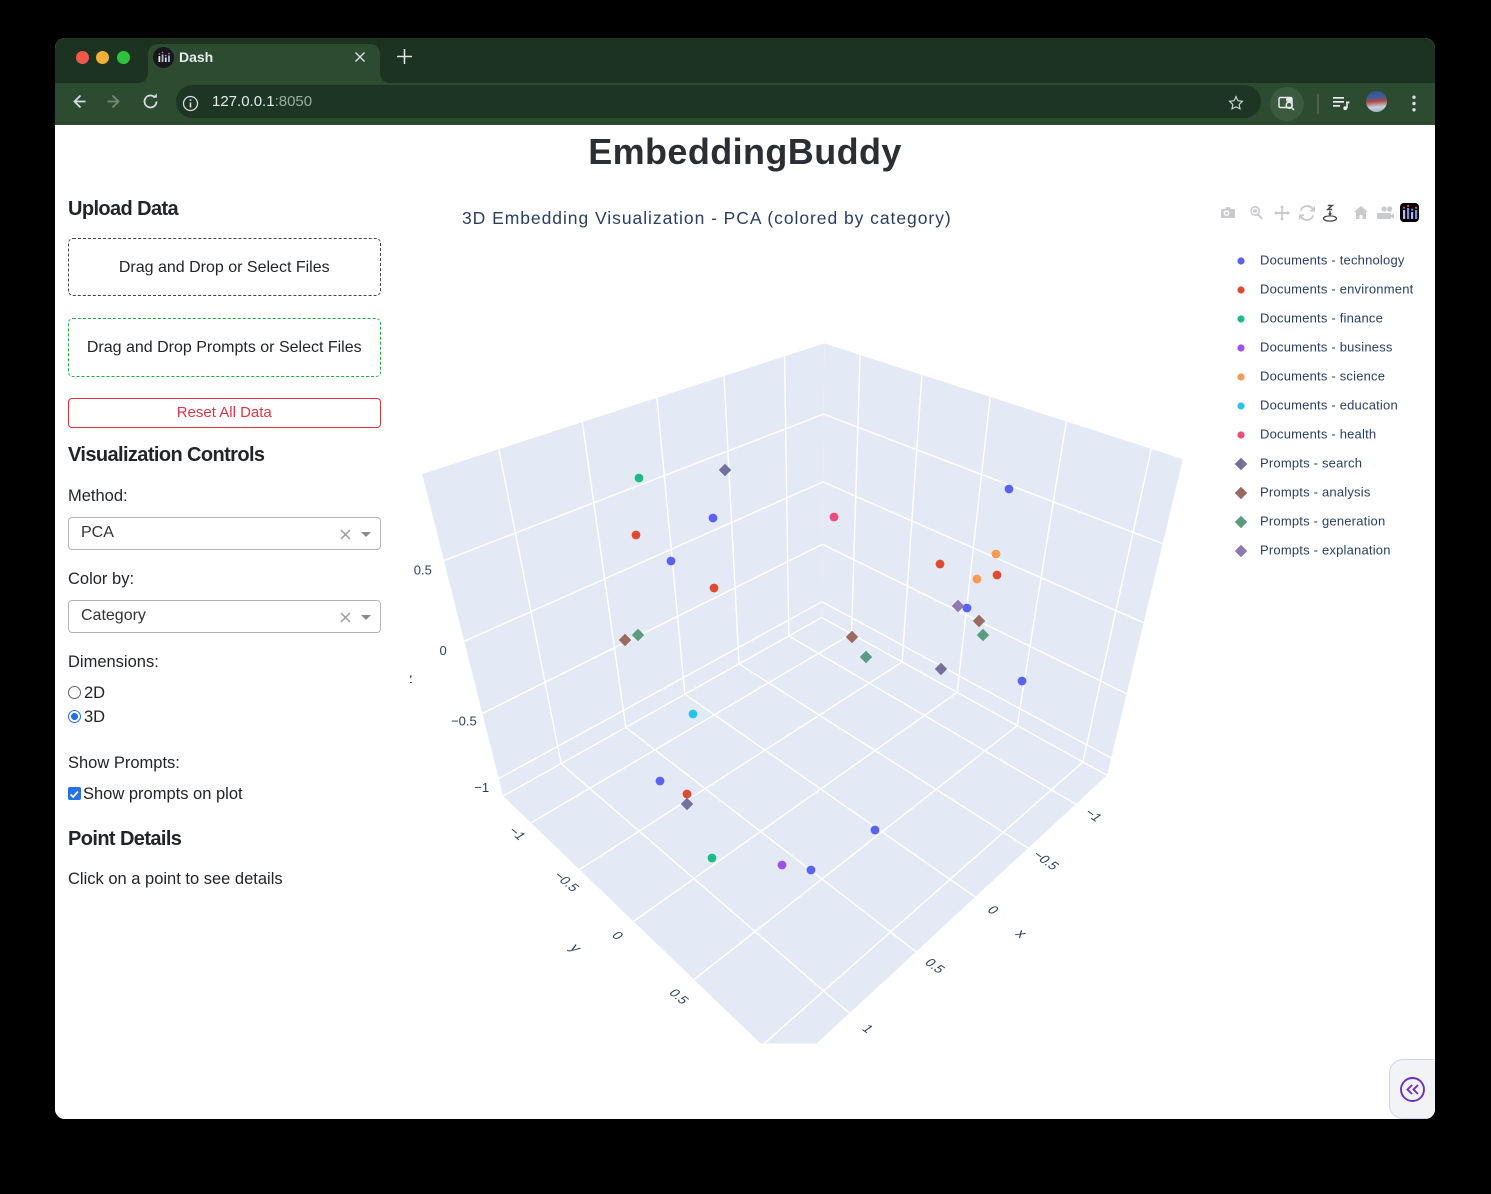 Image resolution: width=1491 pixels, height=1194 pixels. I want to click on svg-text: −0.5, so click(464, 720).